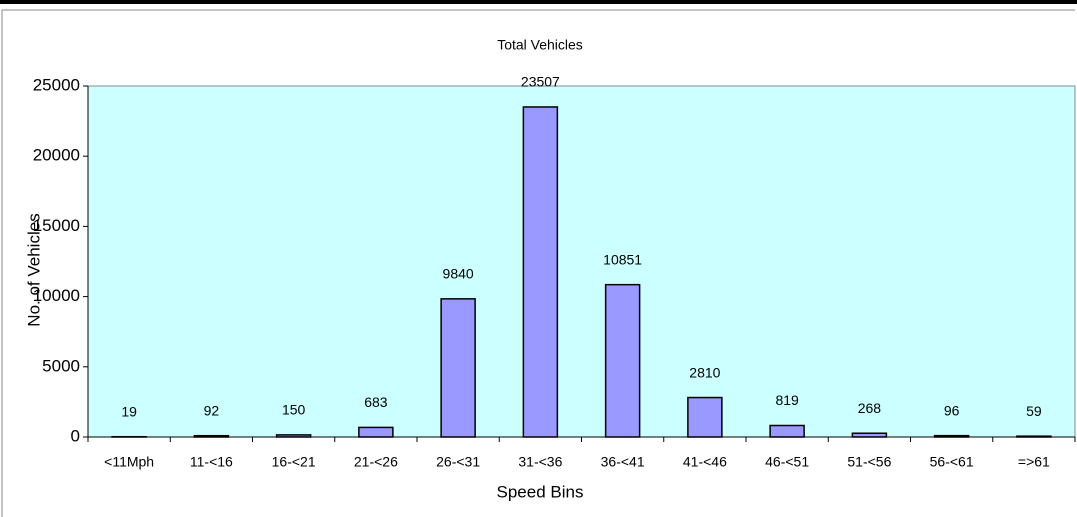  What do you see at coordinates (56, 84) in the screenshot?
I see `y-tick-label: 25000` at bounding box center [56, 84].